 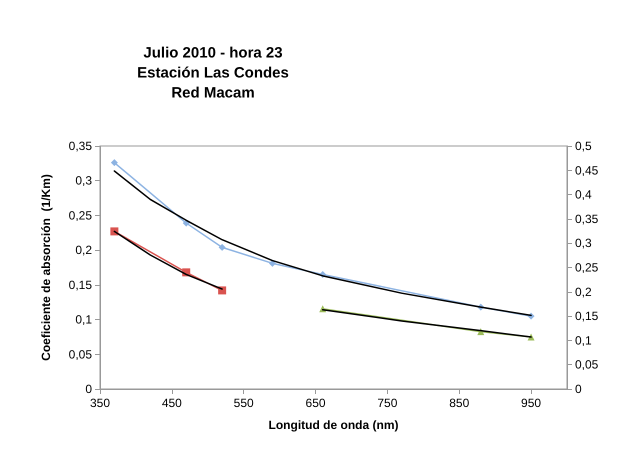 I want to click on y2-tick-label: 0,5, so click(x=583, y=146).